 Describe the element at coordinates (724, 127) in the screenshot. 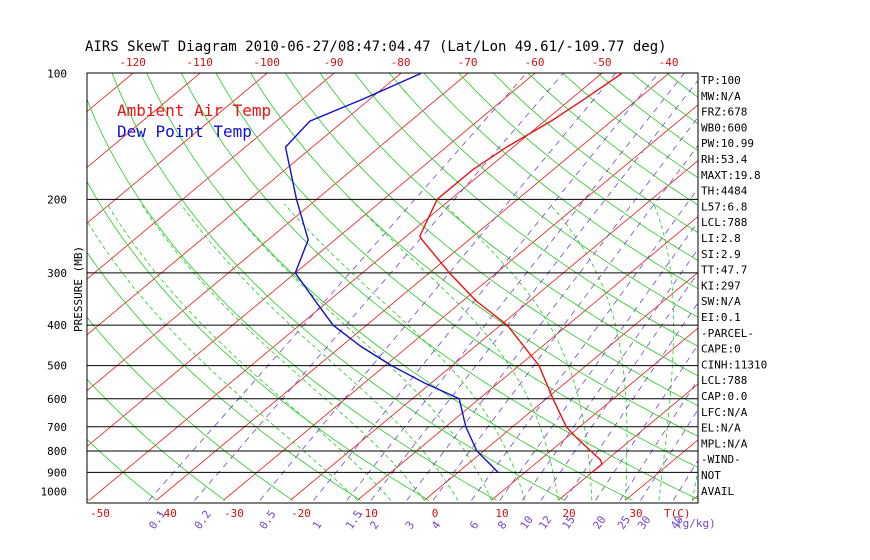

I see `index-label: WB0:600` at that location.